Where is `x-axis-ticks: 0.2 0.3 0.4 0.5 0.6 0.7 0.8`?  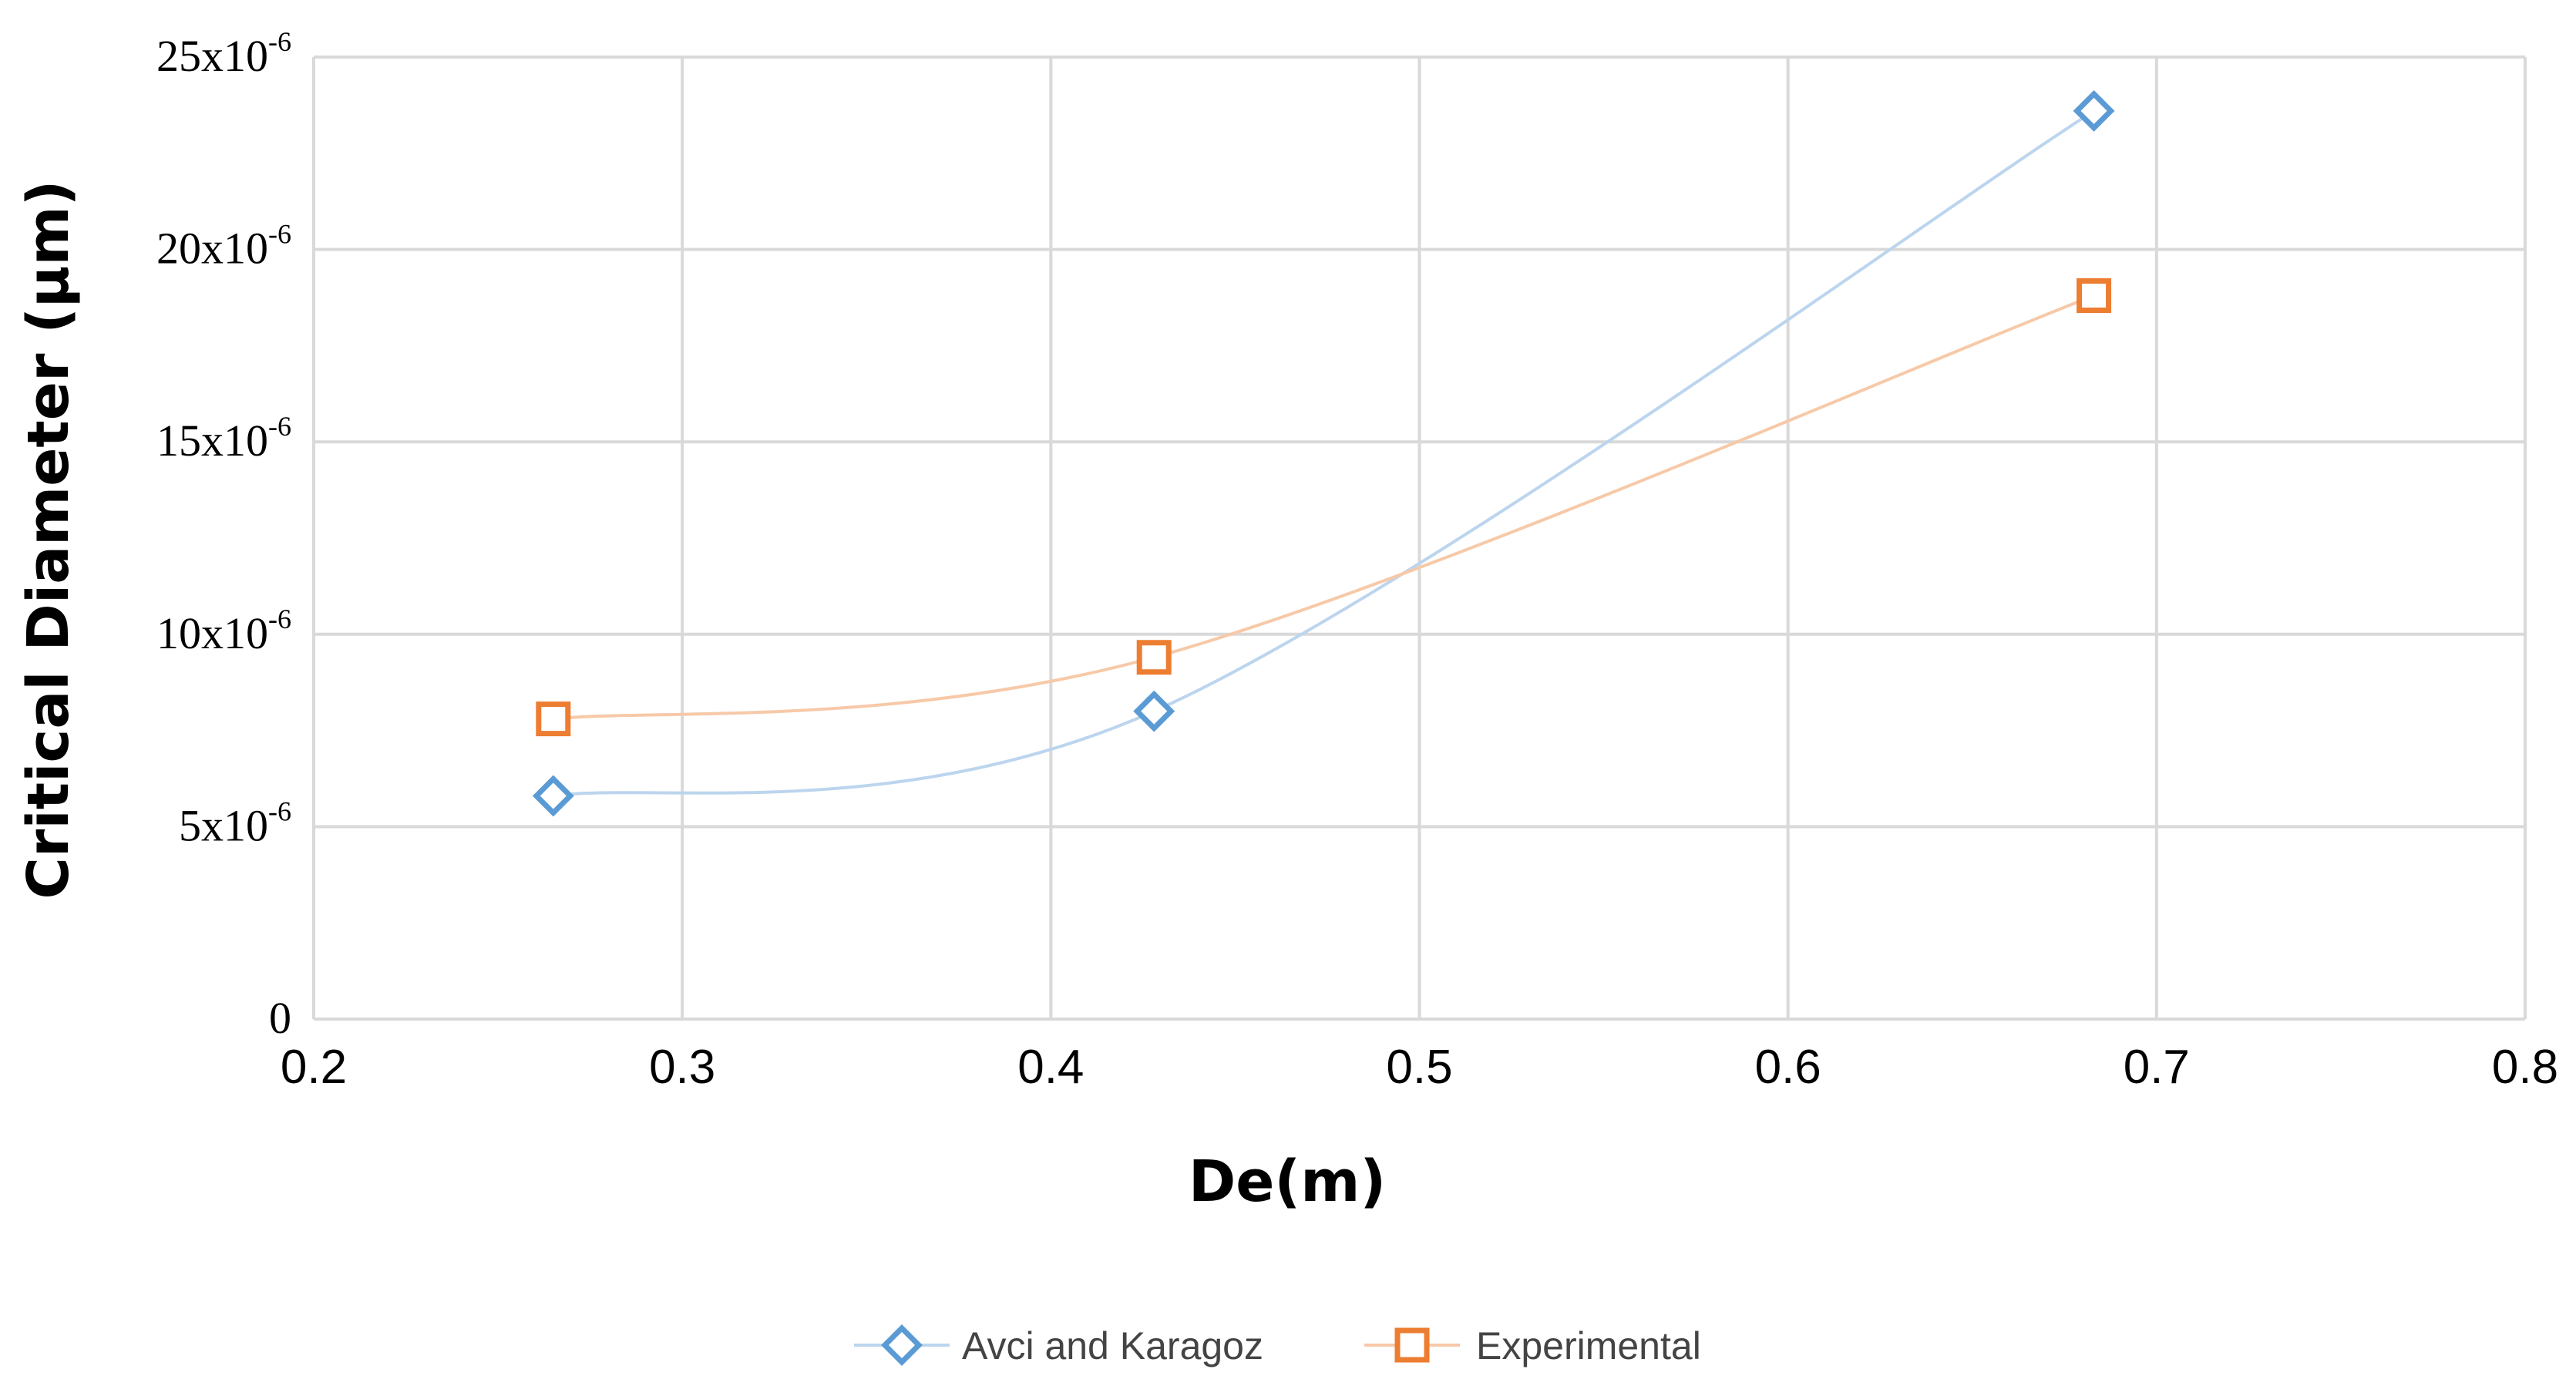
x-axis-ticks: 0.2 0.3 0.4 0.5 0.6 0.7 0.8 is located at coordinates (1419, 1067).